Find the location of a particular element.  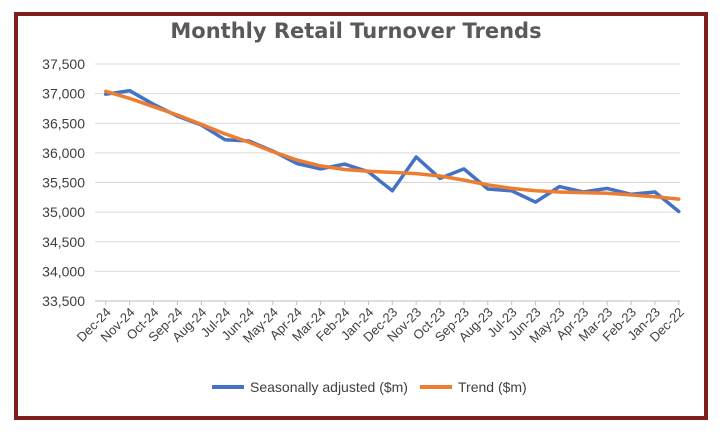

legend-label-trend: Trend ($m) is located at coordinates (492, 387).